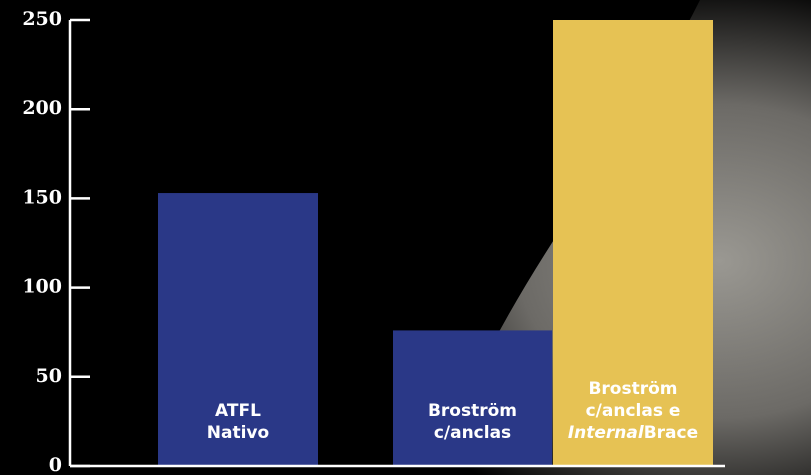 Image resolution: width=811 pixels, height=475 pixels. Describe the element at coordinates (633, 411) in the screenshot. I see `category-label: c/anclas e` at that location.